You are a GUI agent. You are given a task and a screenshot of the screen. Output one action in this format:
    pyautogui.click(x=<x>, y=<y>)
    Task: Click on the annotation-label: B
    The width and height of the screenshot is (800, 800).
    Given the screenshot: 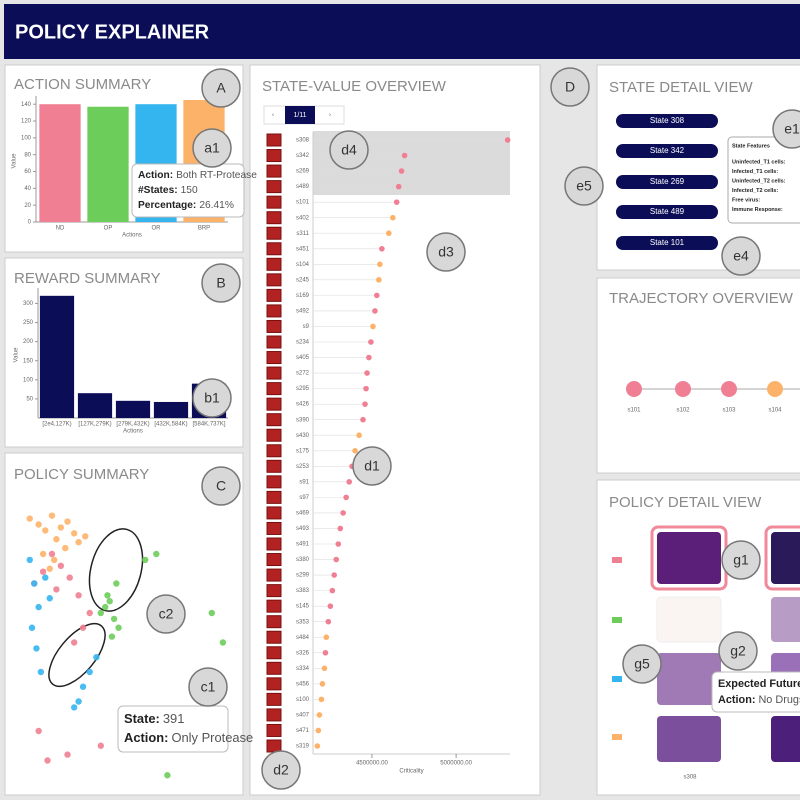 What is the action you would take?
    pyautogui.click(x=220, y=283)
    